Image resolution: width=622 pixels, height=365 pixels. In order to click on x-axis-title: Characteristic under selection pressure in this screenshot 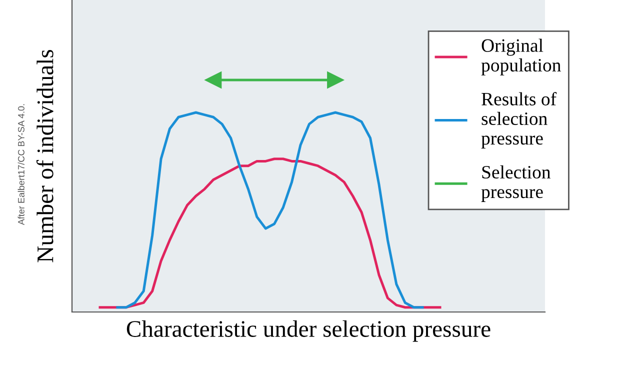, I will do `click(308, 331)`.